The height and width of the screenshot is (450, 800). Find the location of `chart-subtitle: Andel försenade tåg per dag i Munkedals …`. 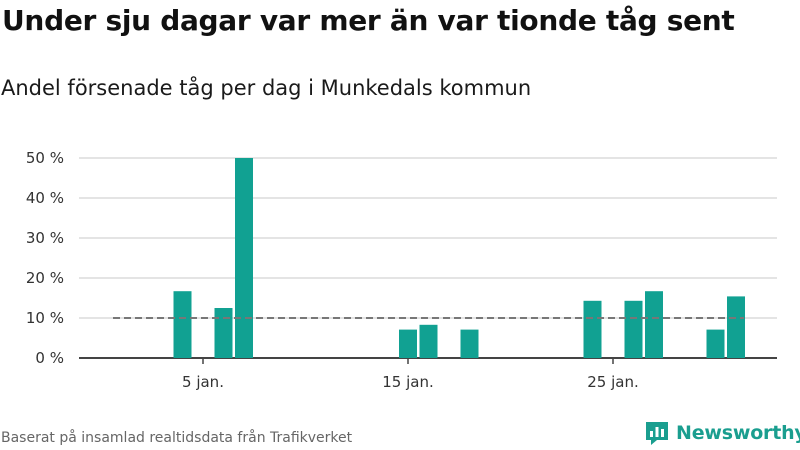

chart-subtitle: Andel försenade tåg per dag i Munkedals … is located at coordinates (266, 88).